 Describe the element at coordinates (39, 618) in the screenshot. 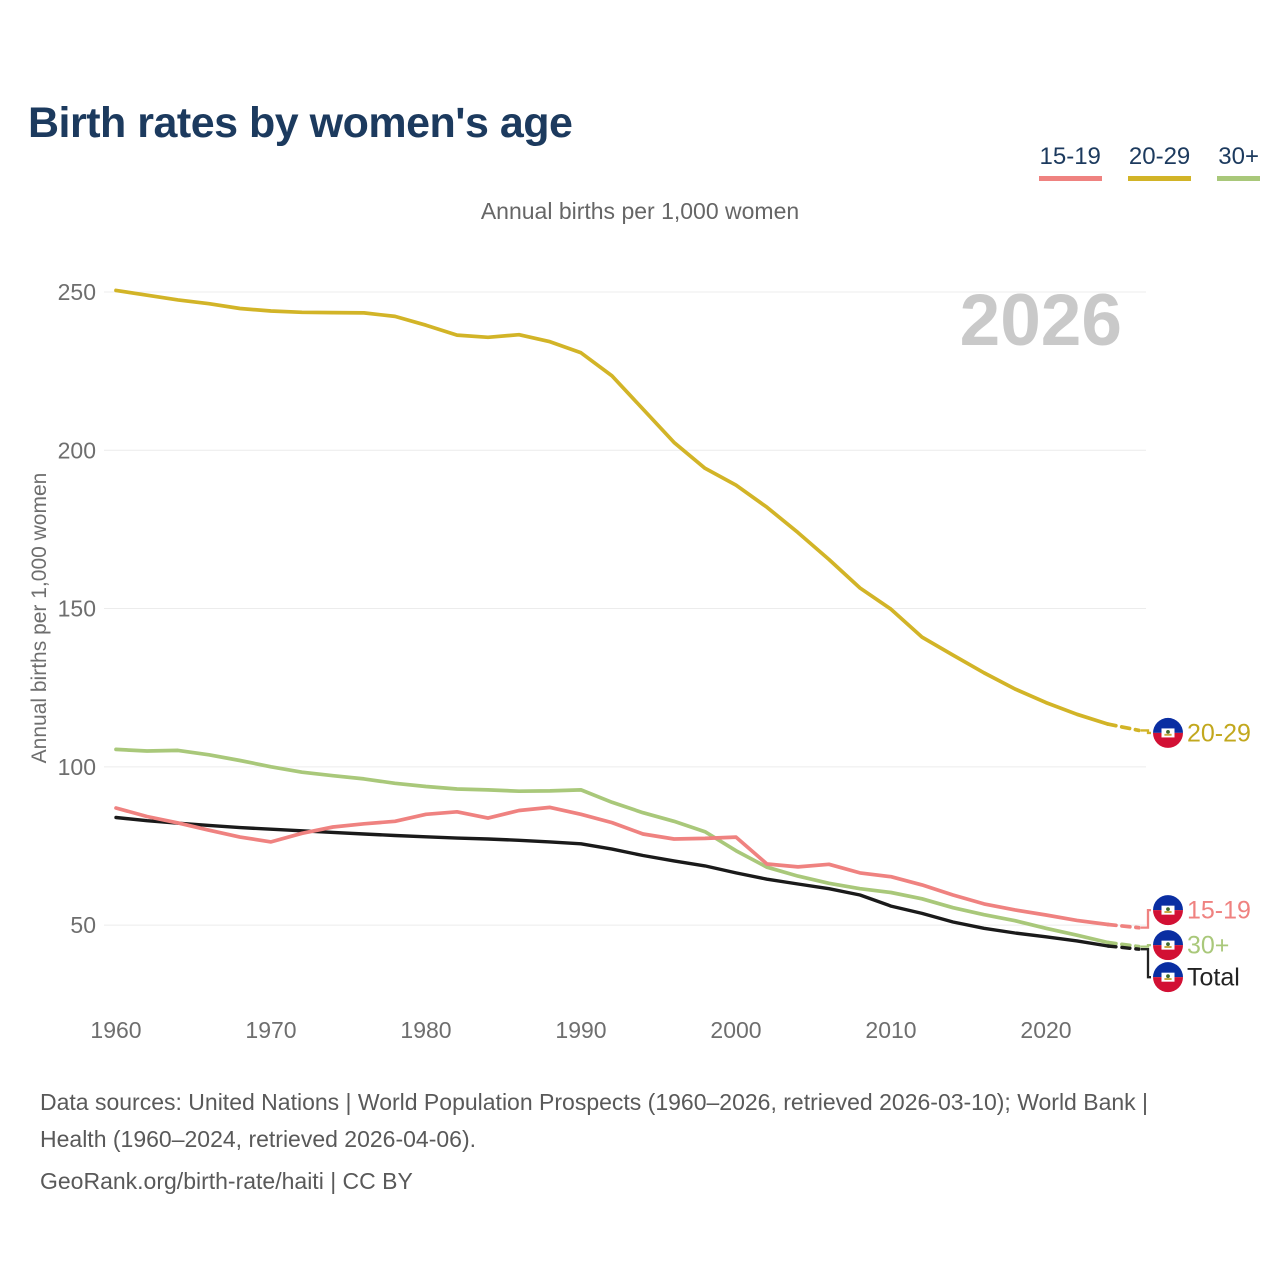

I see `y-axis-title: Annual births per 1,000 women` at that location.